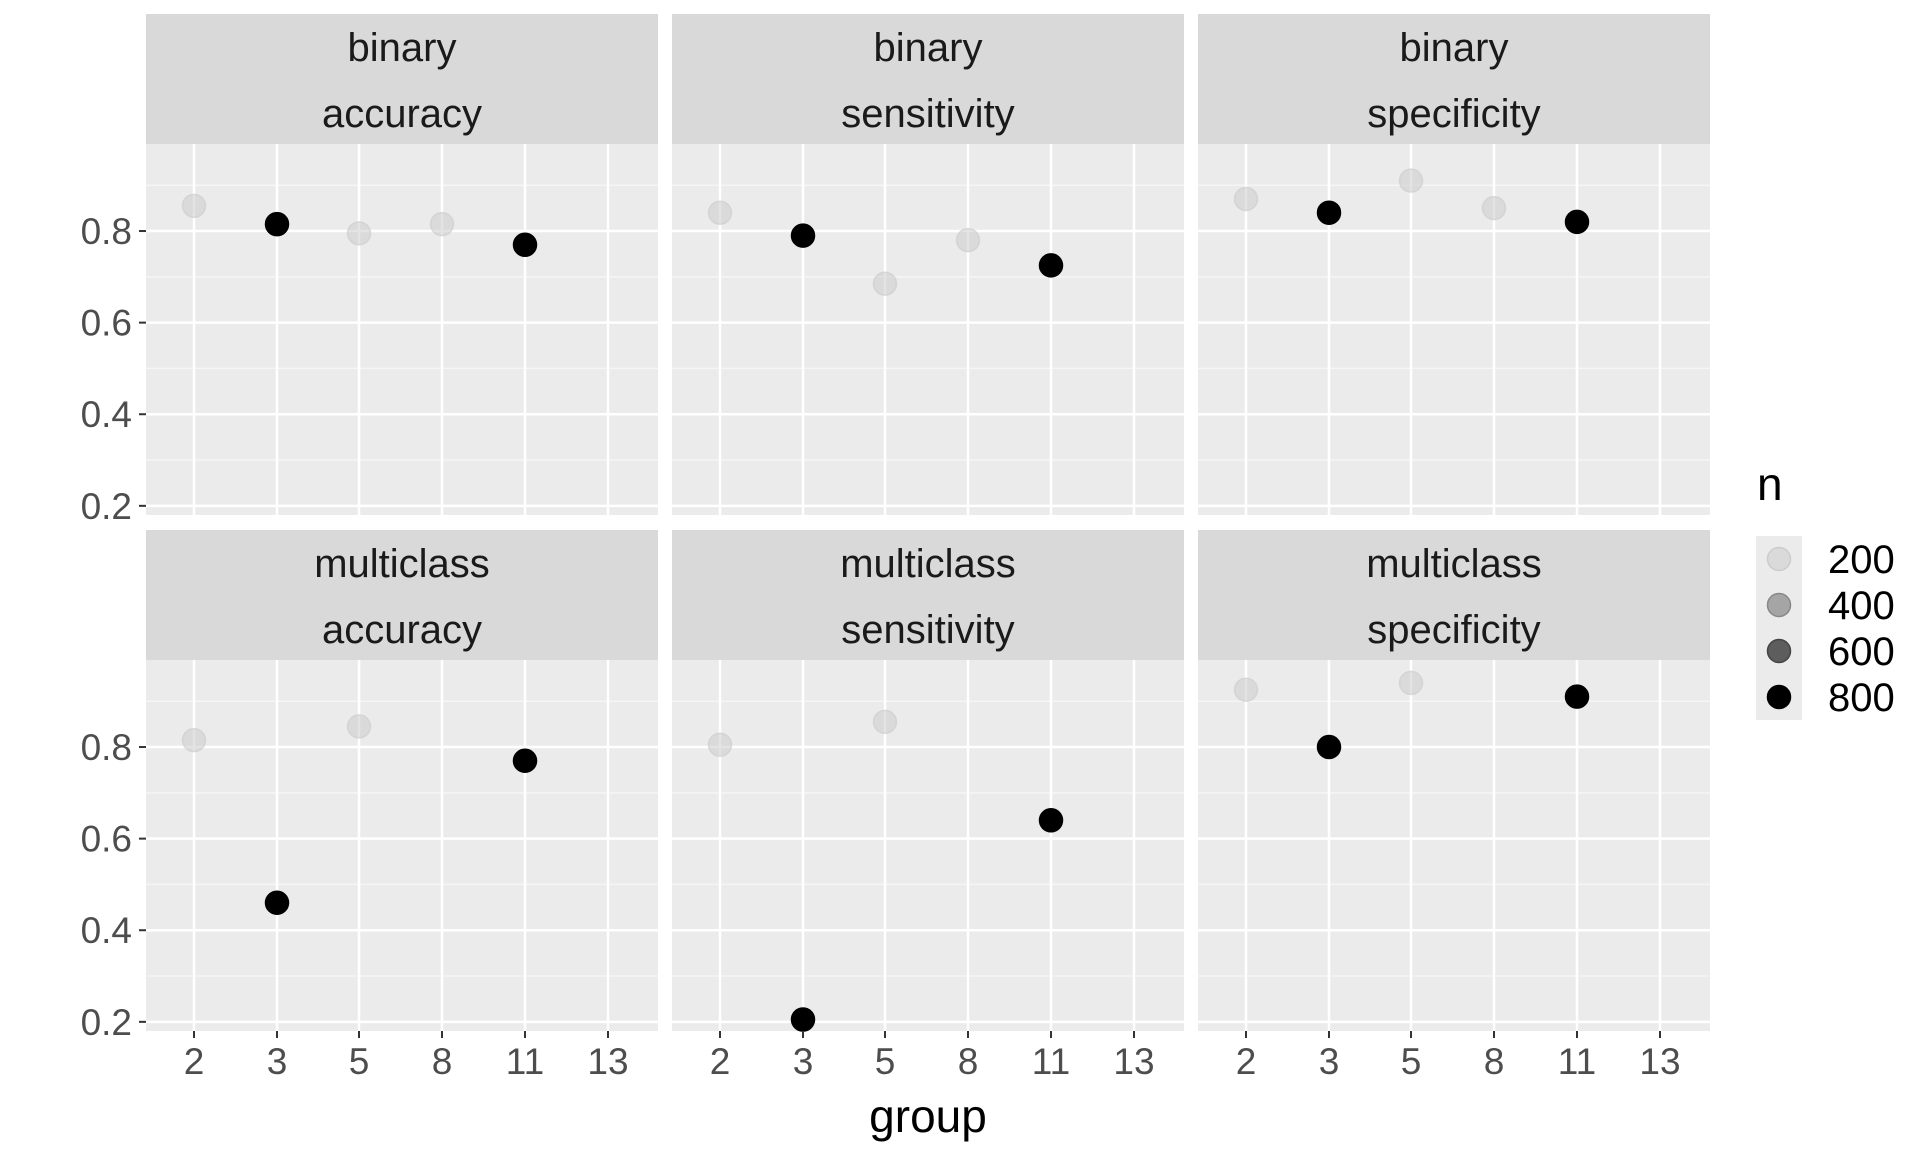 The width and height of the screenshot is (1920, 1157). I want to click on legend-label: 200, so click(1861, 560).